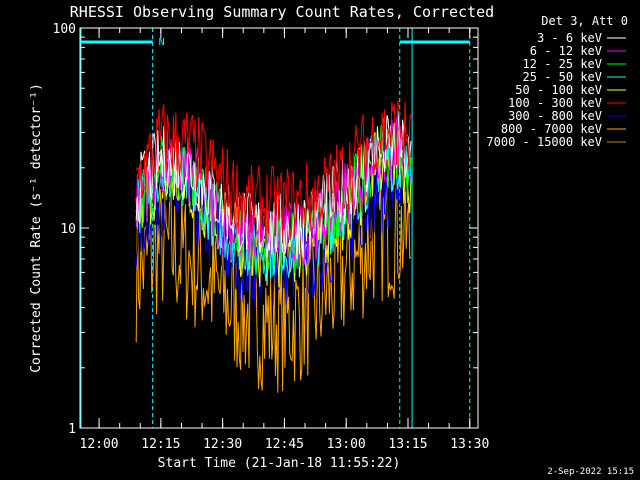 The width and height of the screenshot is (640, 480). I want to click on legend-label: 300 - 800 keV, so click(555, 116).